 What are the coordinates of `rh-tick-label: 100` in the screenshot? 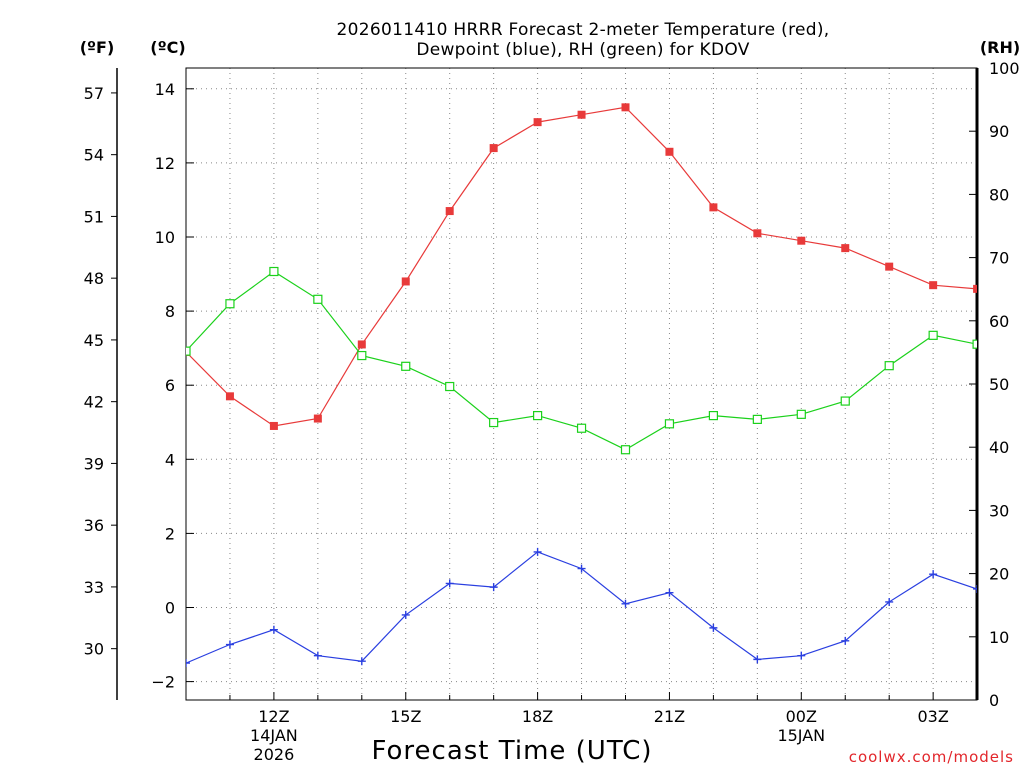 It's located at (1004, 68).